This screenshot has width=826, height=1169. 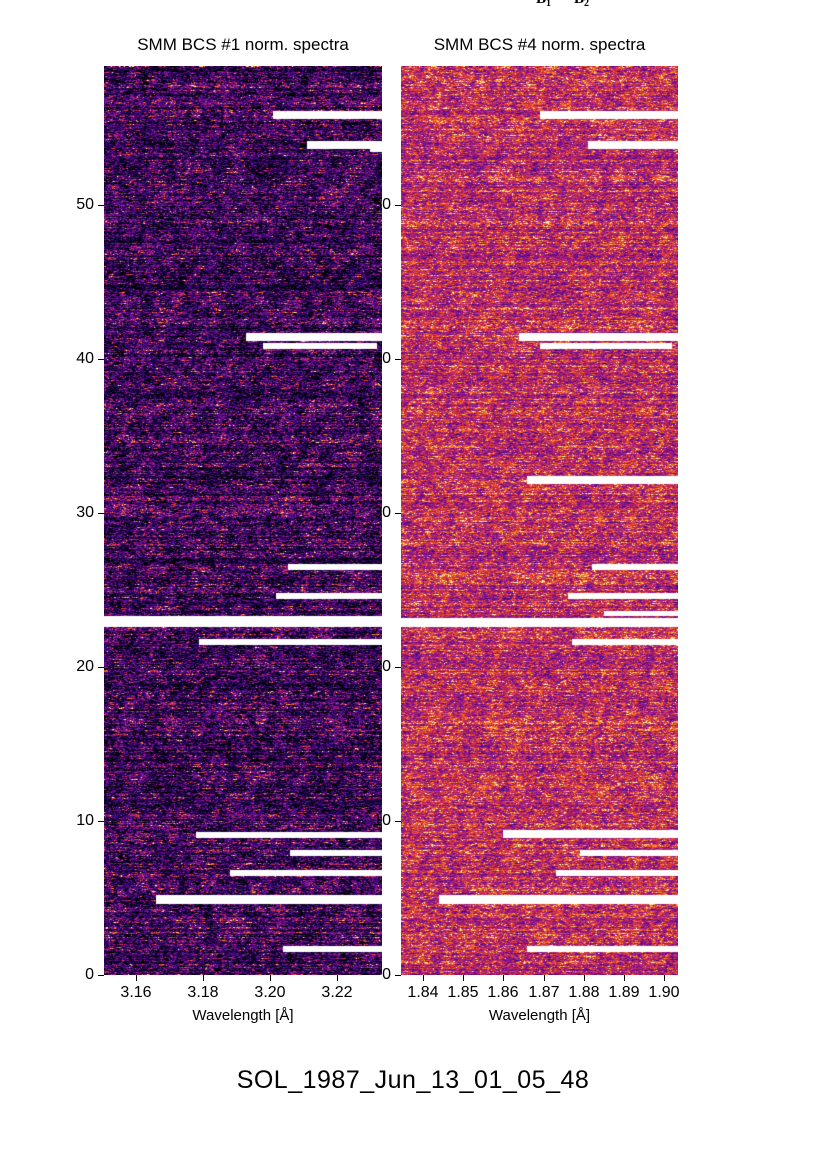 What do you see at coordinates (203, 992) in the screenshot?
I see `xtick-label: 3.18` at bounding box center [203, 992].